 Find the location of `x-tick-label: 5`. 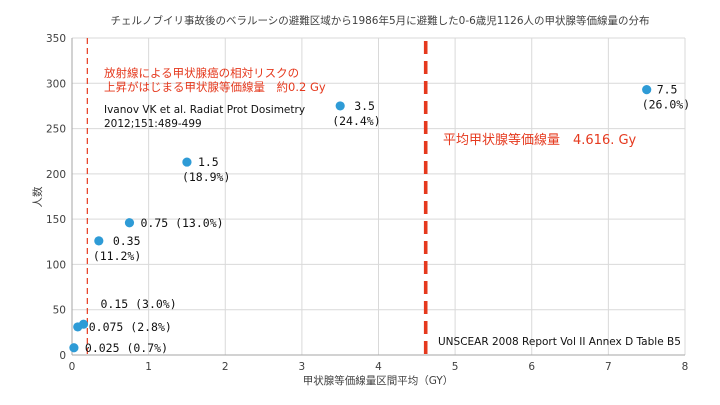

x-tick-label: 5 is located at coordinates (455, 367).